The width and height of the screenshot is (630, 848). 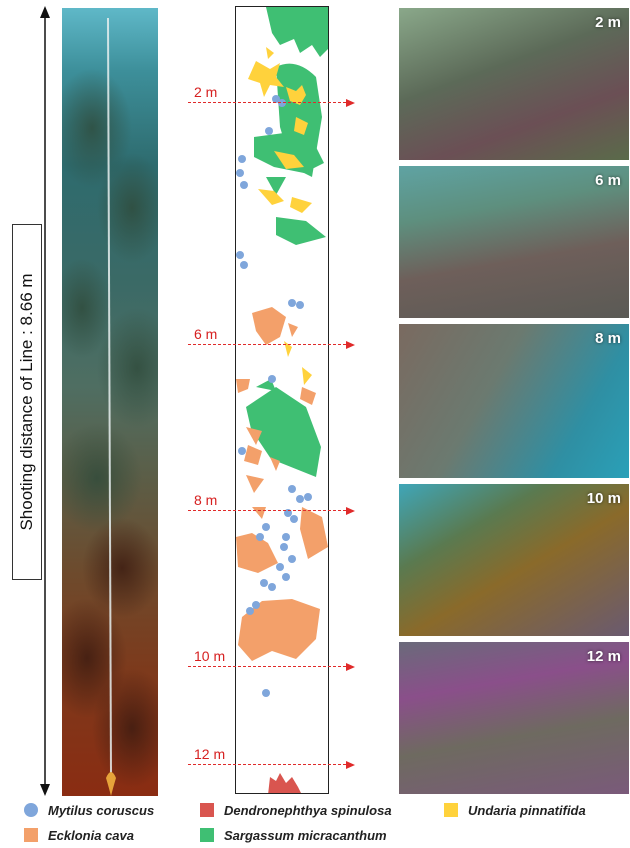 What do you see at coordinates (308, 810) in the screenshot?
I see `legend-label: Dendronephthya spinulosa` at bounding box center [308, 810].